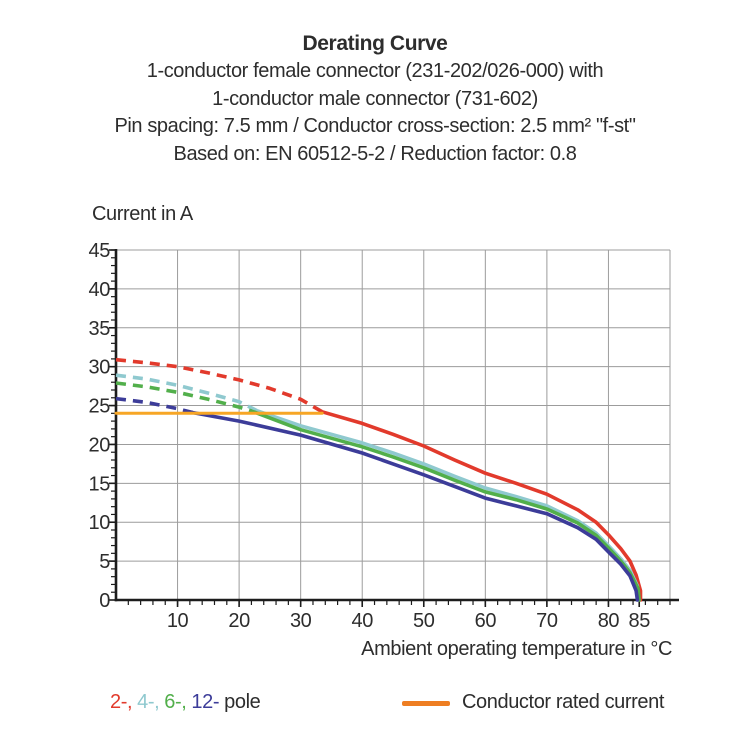  Describe the element at coordinates (481, 506) in the screenshot. I see `series-pole2` at that location.